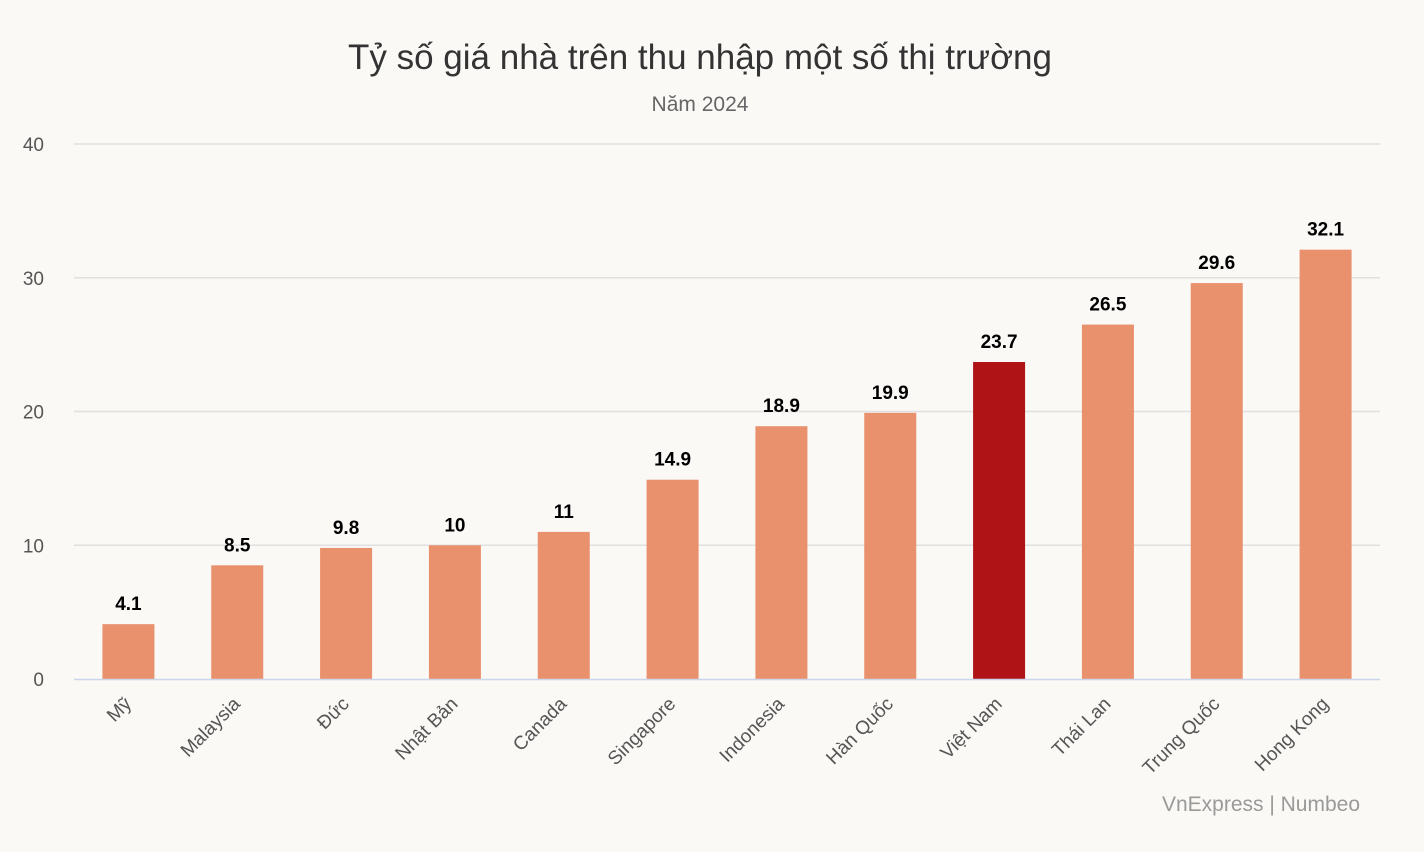 This screenshot has width=1424, height=852. I want to click on y-tick-label: 10, so click(33, 546).